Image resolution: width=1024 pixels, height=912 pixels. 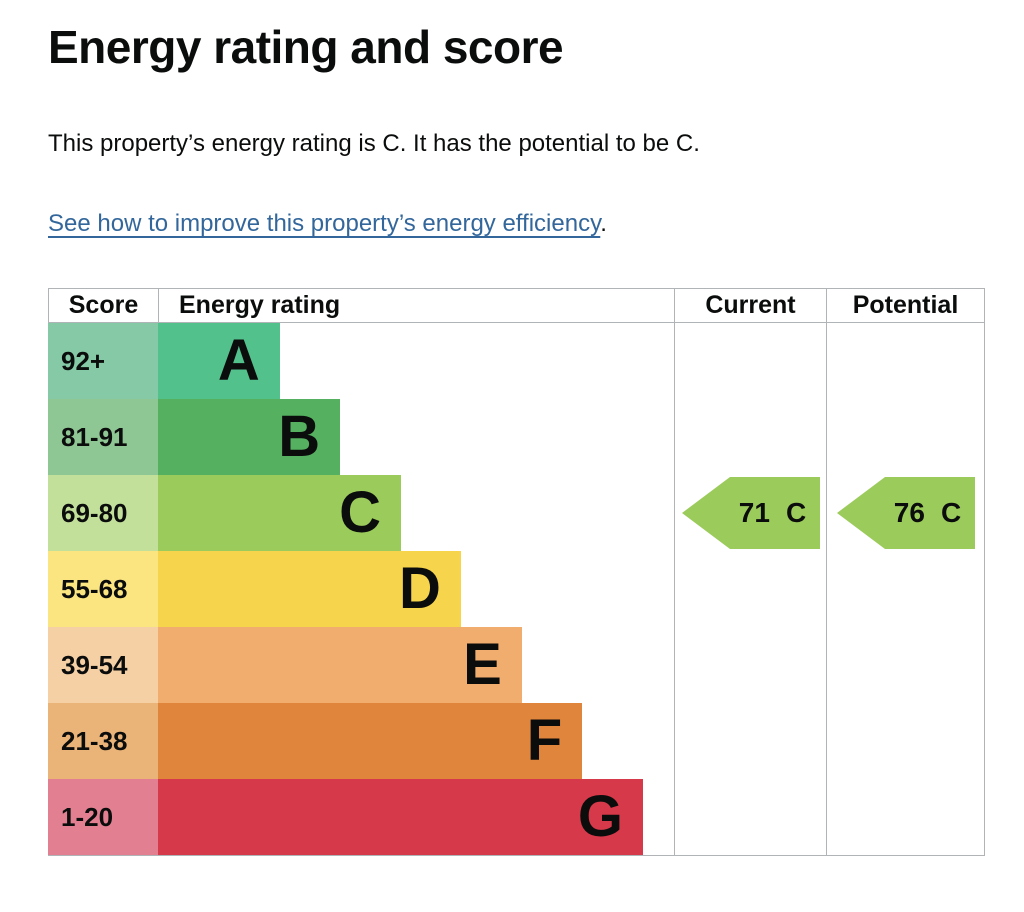 I want to click on rating-bar-f: F, so click(x=370, y=741).